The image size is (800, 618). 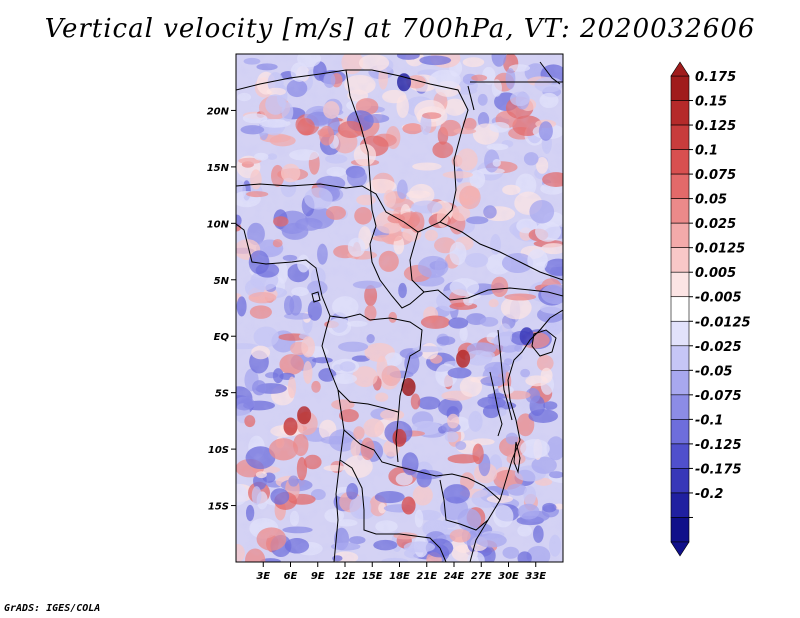 I want to click on lake-malawi, so click(x=517, y=457).